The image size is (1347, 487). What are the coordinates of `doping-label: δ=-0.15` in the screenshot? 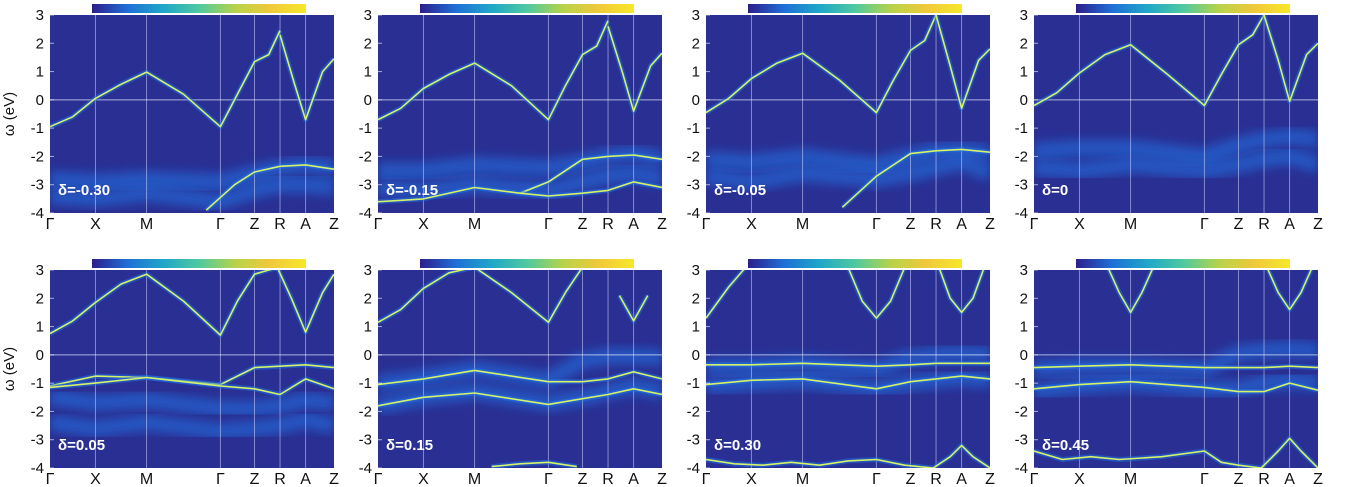 It's located at (412, 190).